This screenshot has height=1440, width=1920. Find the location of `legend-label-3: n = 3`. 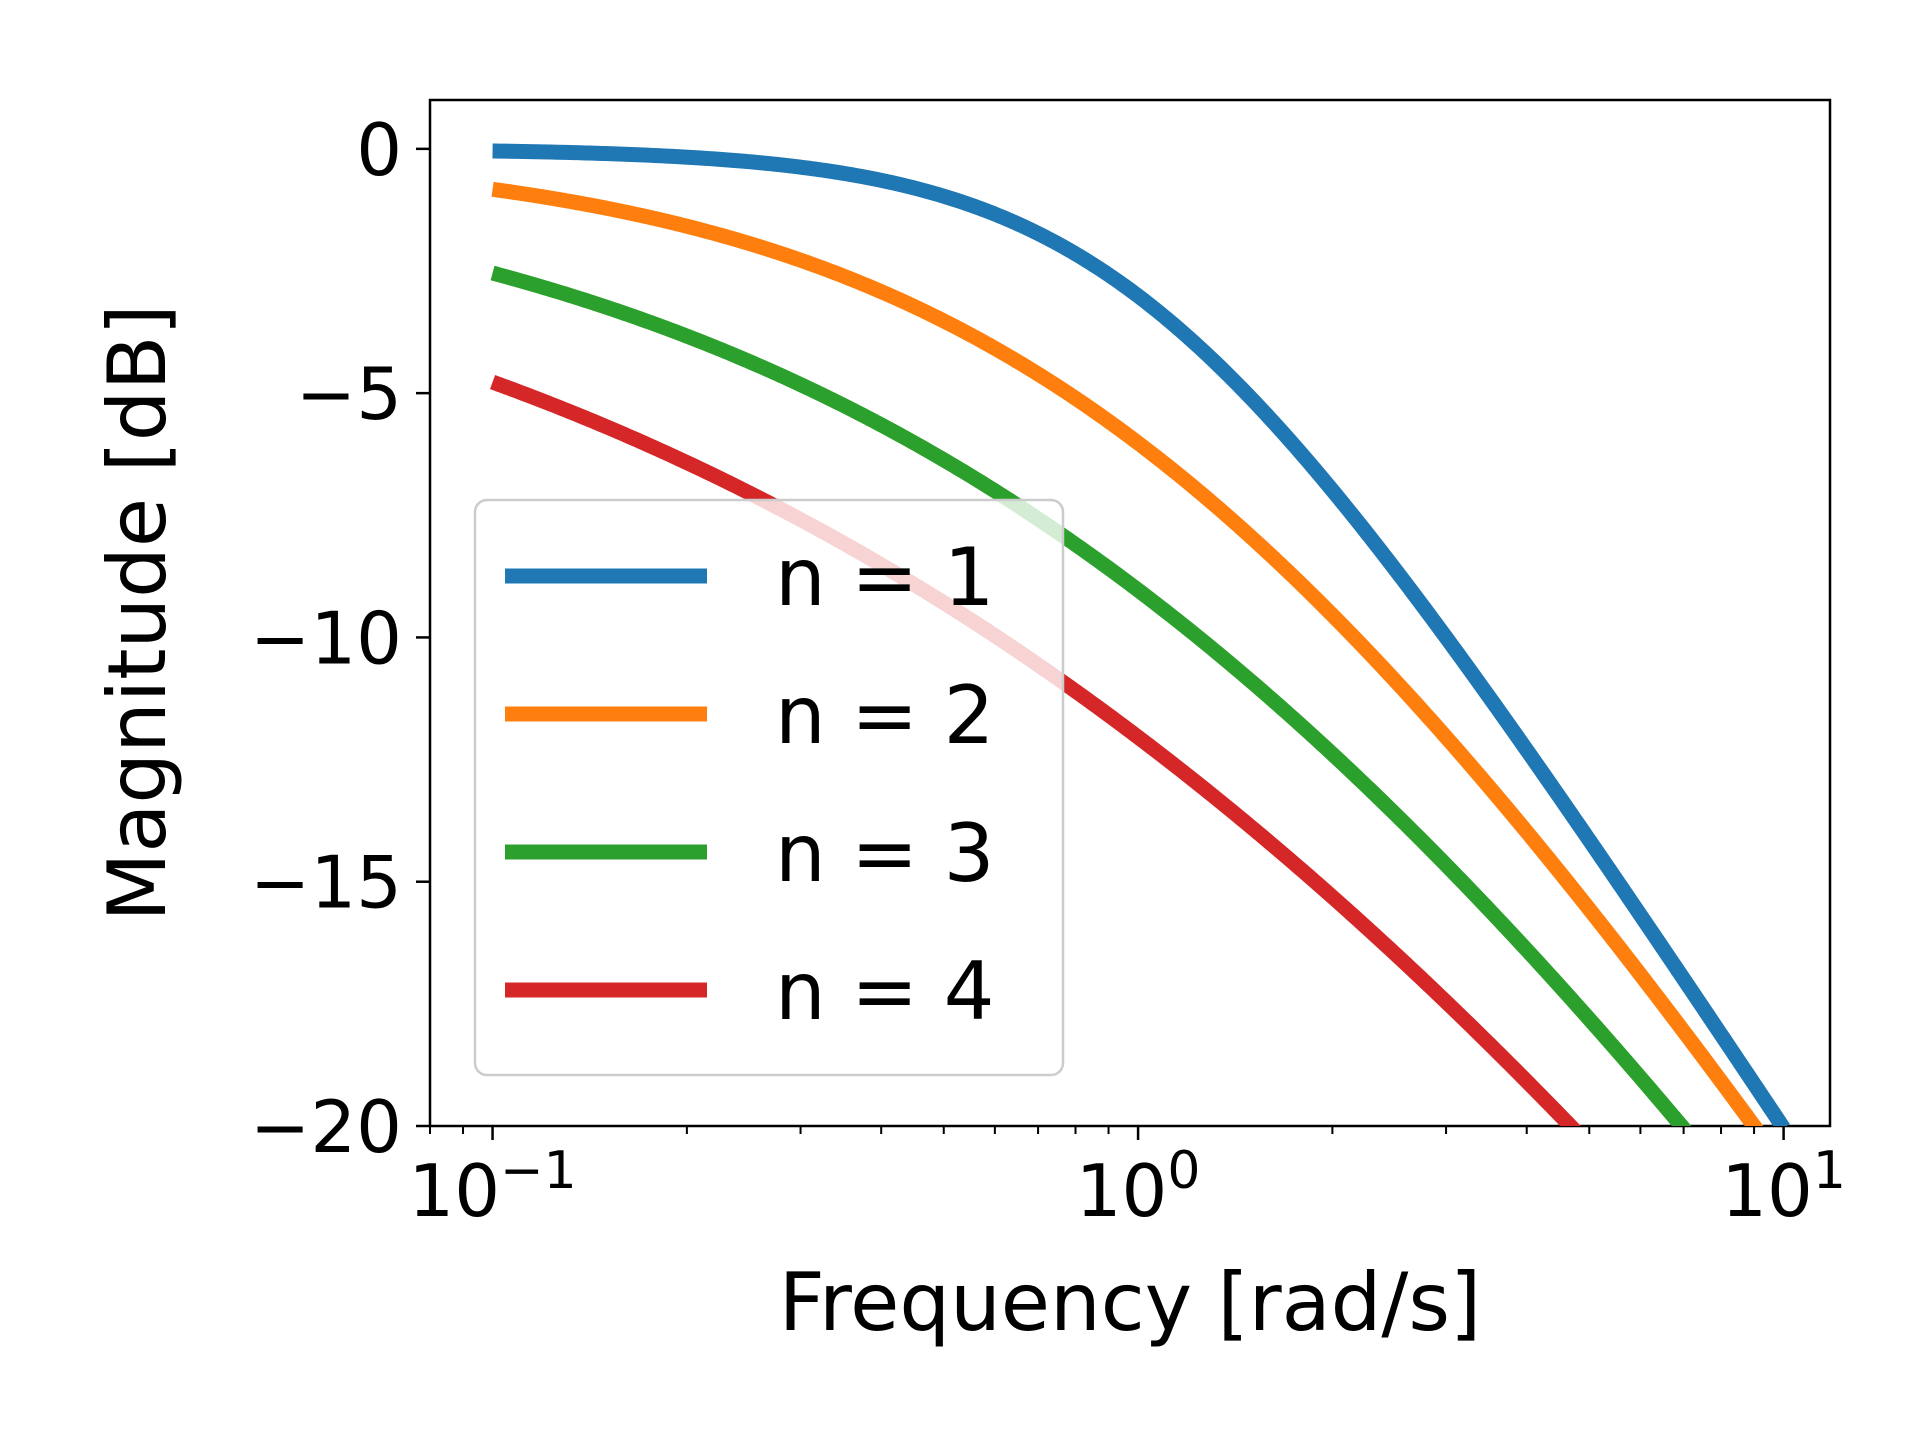

legend-label-3: n = 3 is located at coordinates (885, 853).